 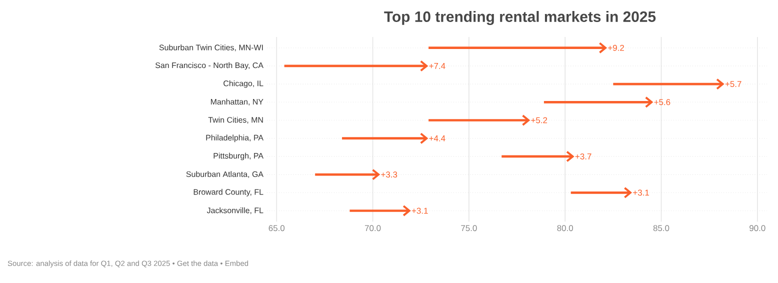 I want to click on chart-title: Top 10 trending rental markets in 2025, so click(x=520, y=18).